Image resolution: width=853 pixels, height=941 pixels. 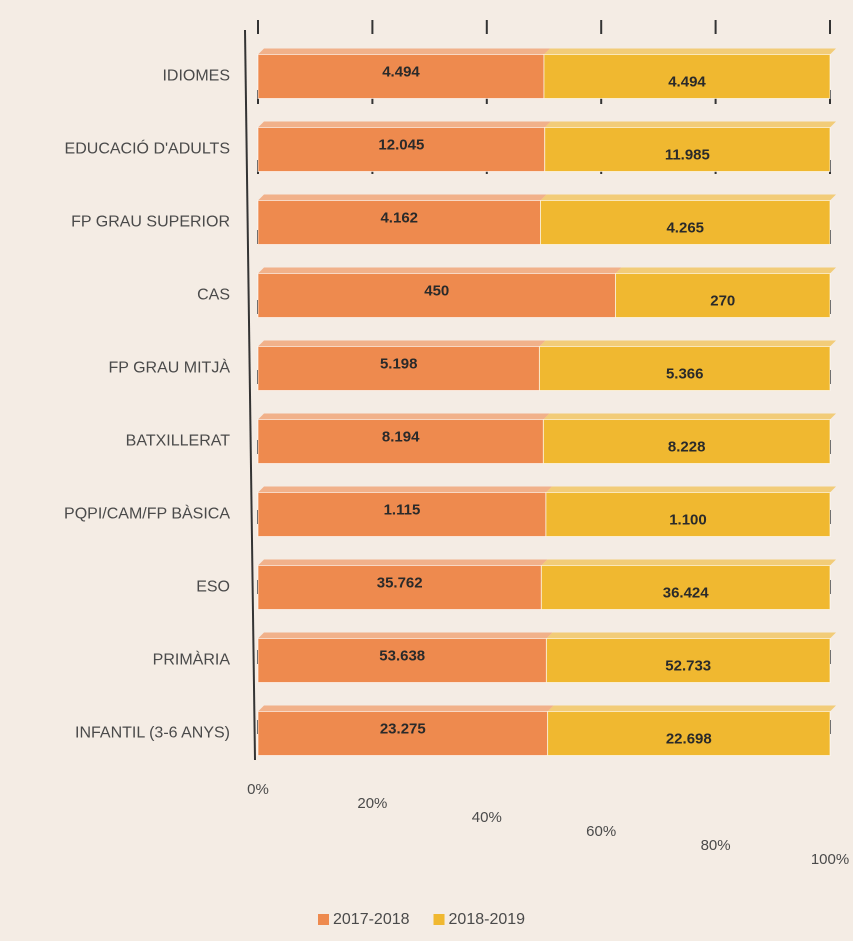 I want to click on value-label: 5.366, so click(x=685, y=373).